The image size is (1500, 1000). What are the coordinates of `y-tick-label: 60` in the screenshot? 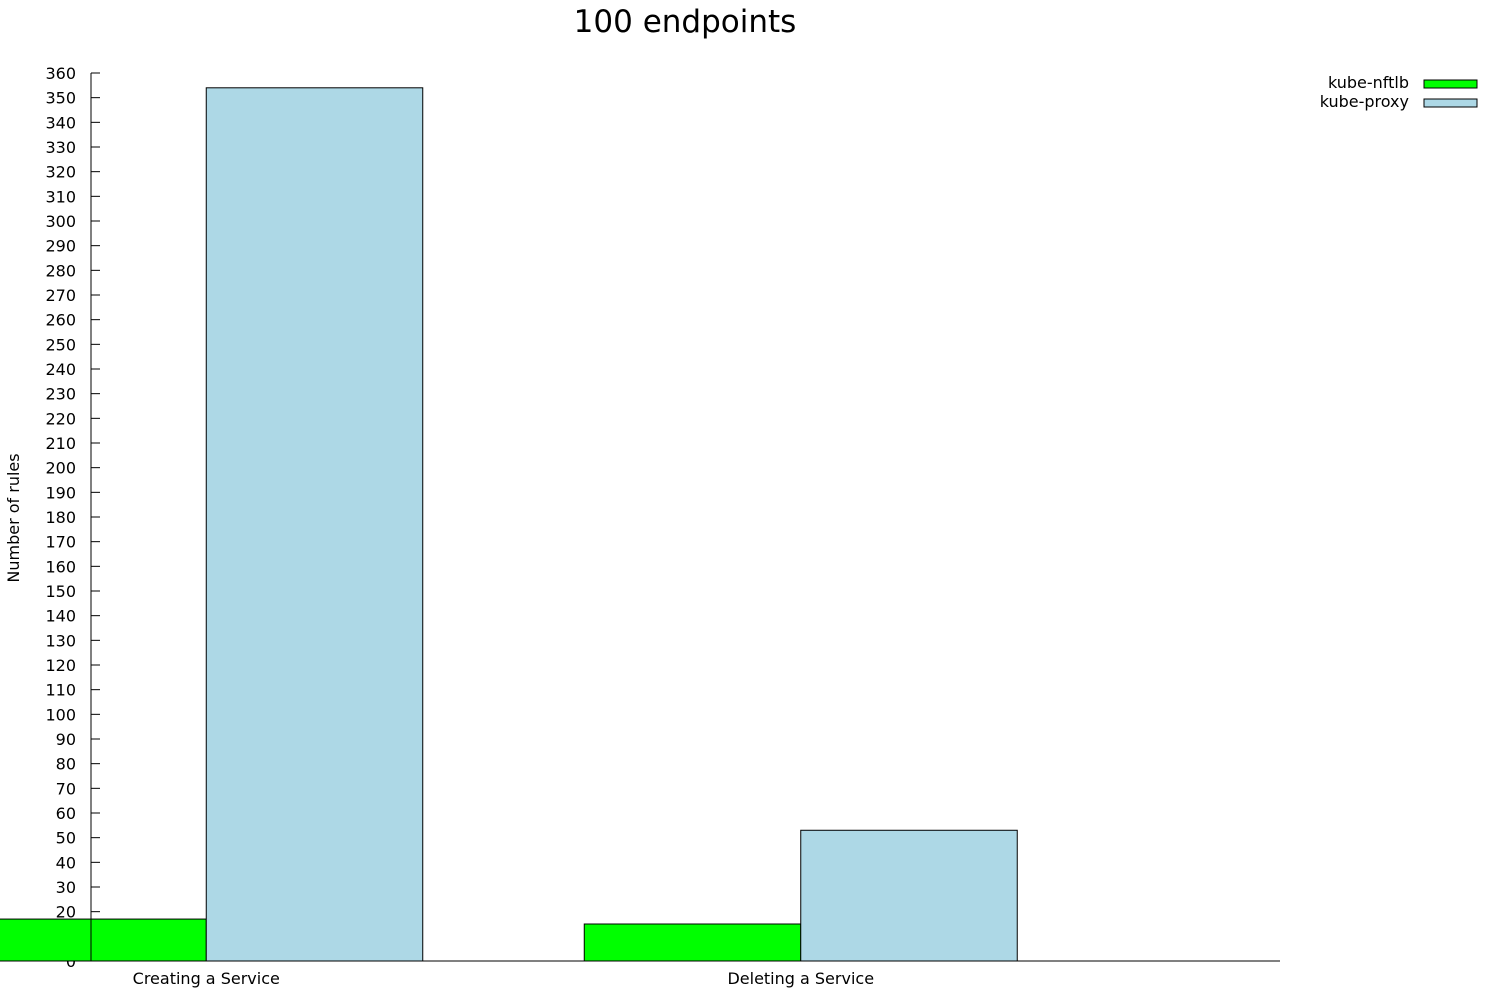 It's located at (66, 813).